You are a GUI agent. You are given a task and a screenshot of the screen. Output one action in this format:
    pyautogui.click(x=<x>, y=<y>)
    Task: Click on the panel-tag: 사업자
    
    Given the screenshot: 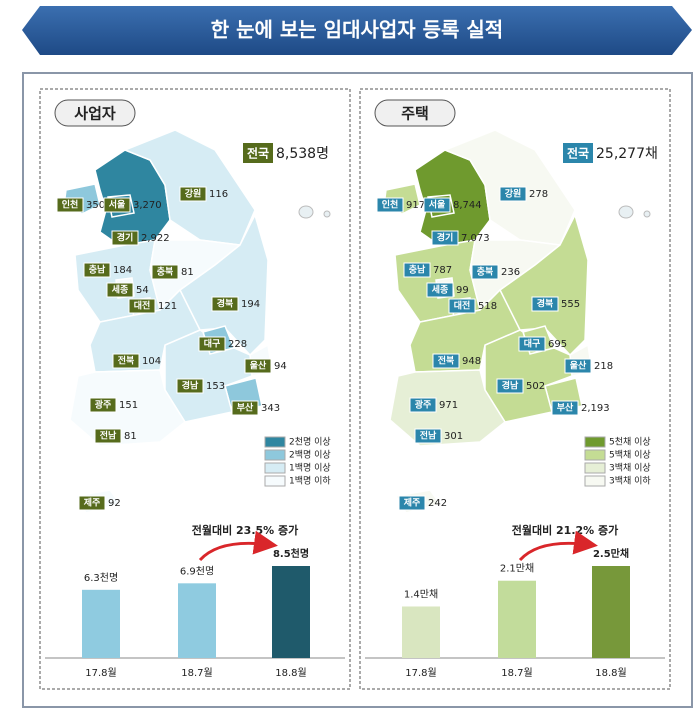 What is the action you would take?
    pyautogui.click(x=95, y=114)
    